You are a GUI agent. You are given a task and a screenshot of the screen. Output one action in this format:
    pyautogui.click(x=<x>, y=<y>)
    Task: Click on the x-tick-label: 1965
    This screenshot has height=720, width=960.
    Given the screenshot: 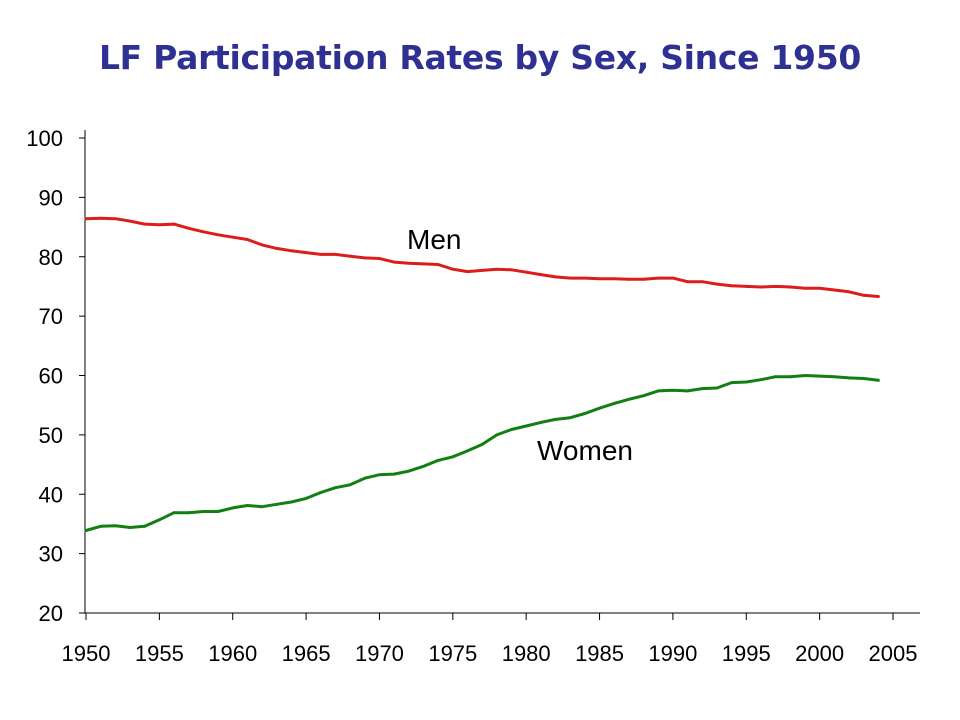 What is the action you would take?
    pyautogui.click(x=306, y=653)
    